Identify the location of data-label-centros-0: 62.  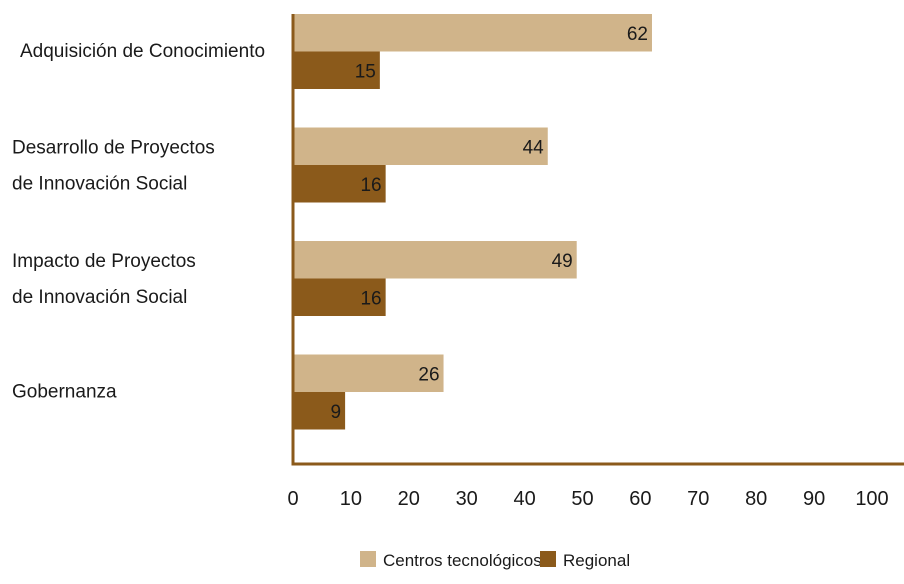
(637, 34).